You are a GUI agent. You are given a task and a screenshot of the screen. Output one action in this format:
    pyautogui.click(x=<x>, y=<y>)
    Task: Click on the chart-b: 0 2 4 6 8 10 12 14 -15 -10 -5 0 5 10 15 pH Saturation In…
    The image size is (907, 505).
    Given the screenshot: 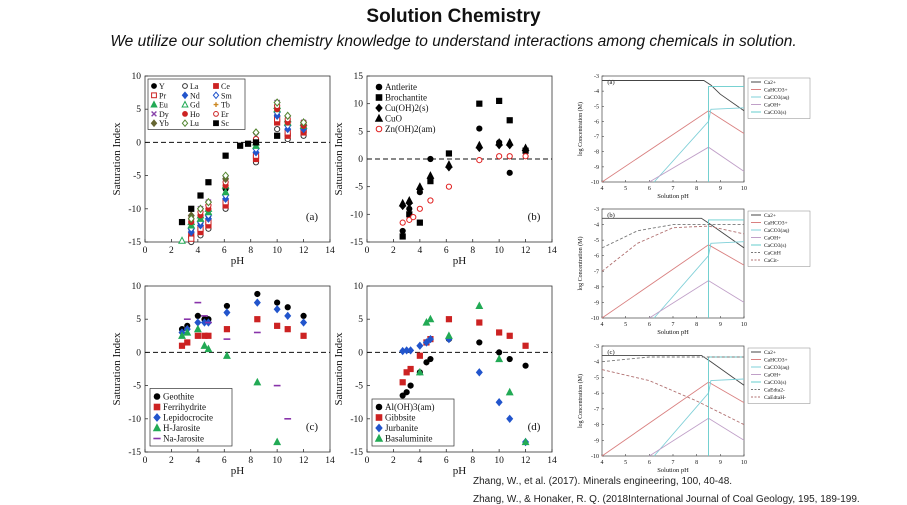 What is the action you would take?
    pyautogui.click(x=445, y=169)
    